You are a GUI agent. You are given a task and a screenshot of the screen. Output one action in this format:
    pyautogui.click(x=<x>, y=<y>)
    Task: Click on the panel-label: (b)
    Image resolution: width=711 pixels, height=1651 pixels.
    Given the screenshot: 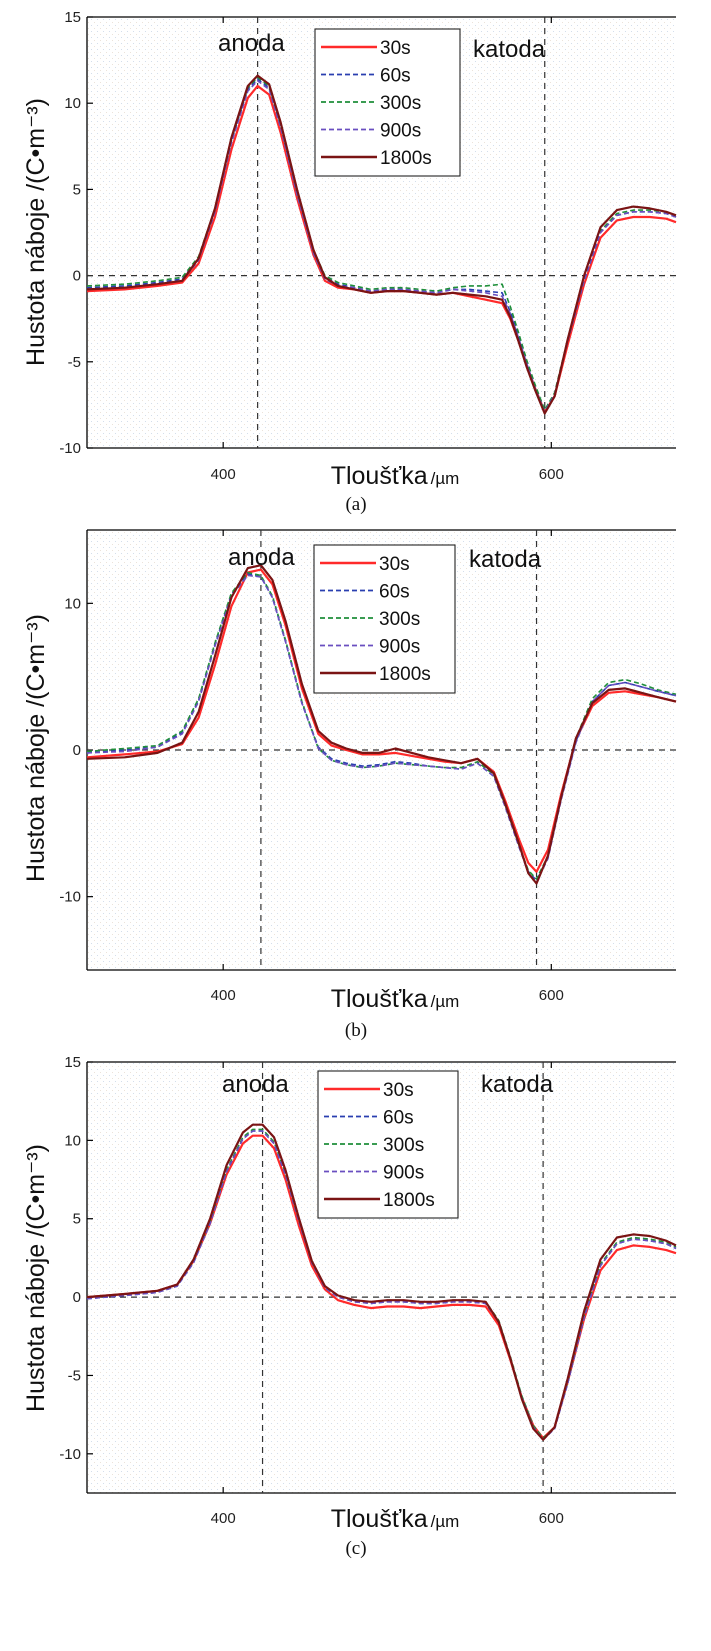 What is the action you would take?
    pyautogui.click(x=356, y=1030)
    